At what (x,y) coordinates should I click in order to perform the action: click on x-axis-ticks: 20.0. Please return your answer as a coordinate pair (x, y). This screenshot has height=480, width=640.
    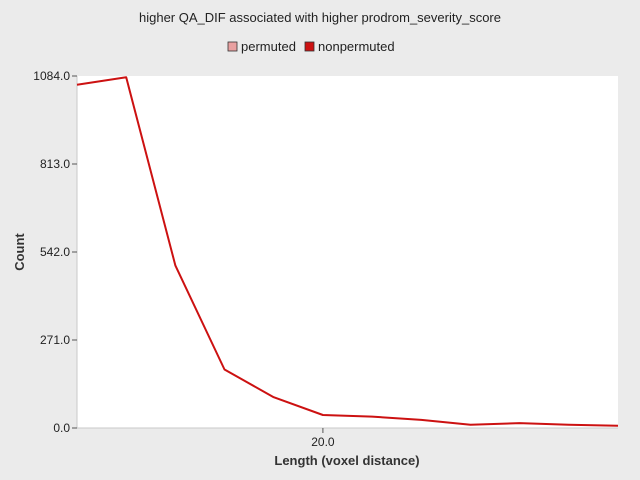
    Looking at the image, I should click on (323, 438).